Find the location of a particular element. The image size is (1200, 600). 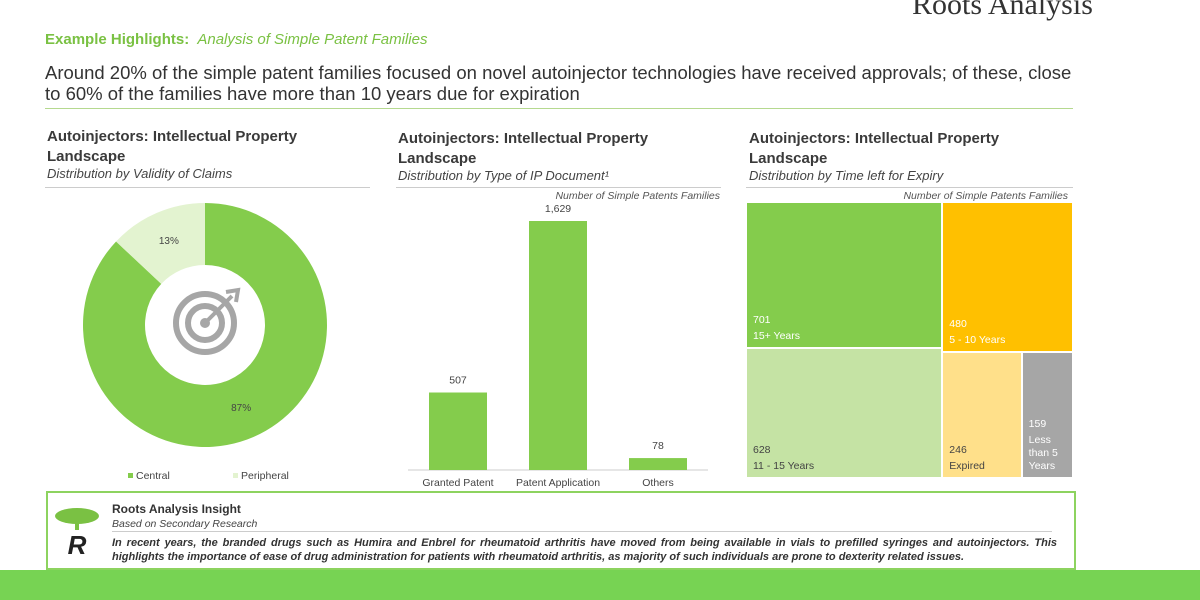

category-label: 15+ Years is located at coordinates (777, 335).